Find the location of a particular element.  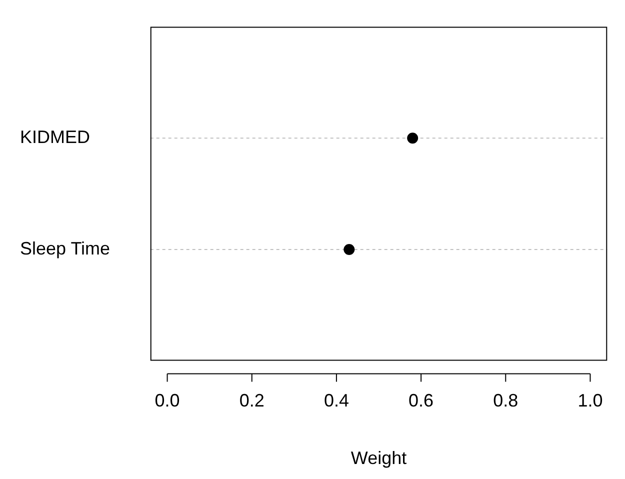

x-tick-label: 0.8 is located at coordinates (505, 400).